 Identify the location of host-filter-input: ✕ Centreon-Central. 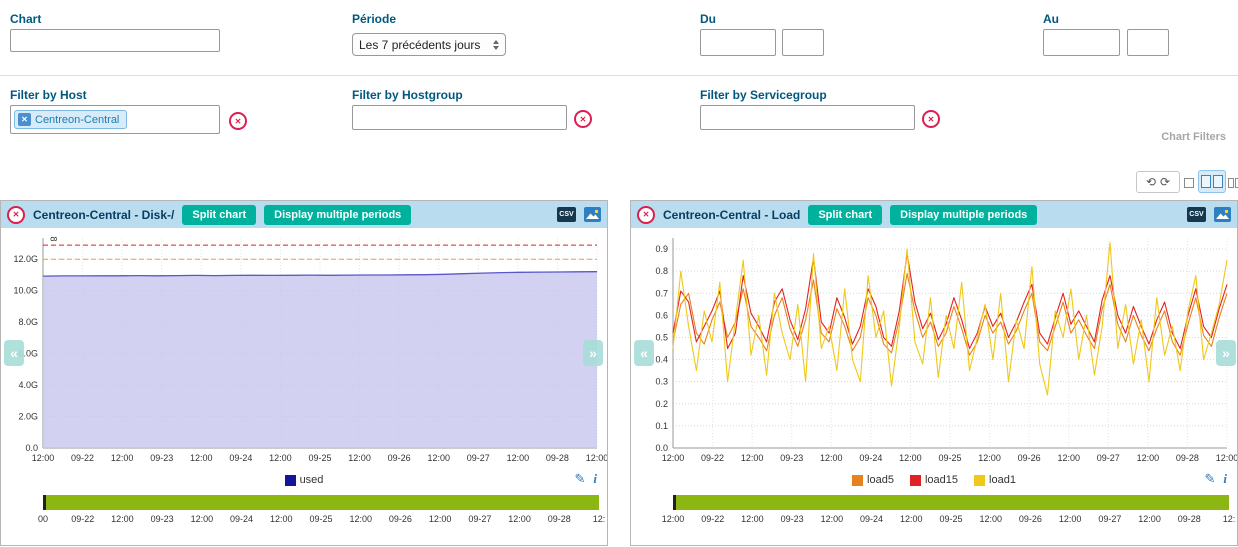
(115, 119).